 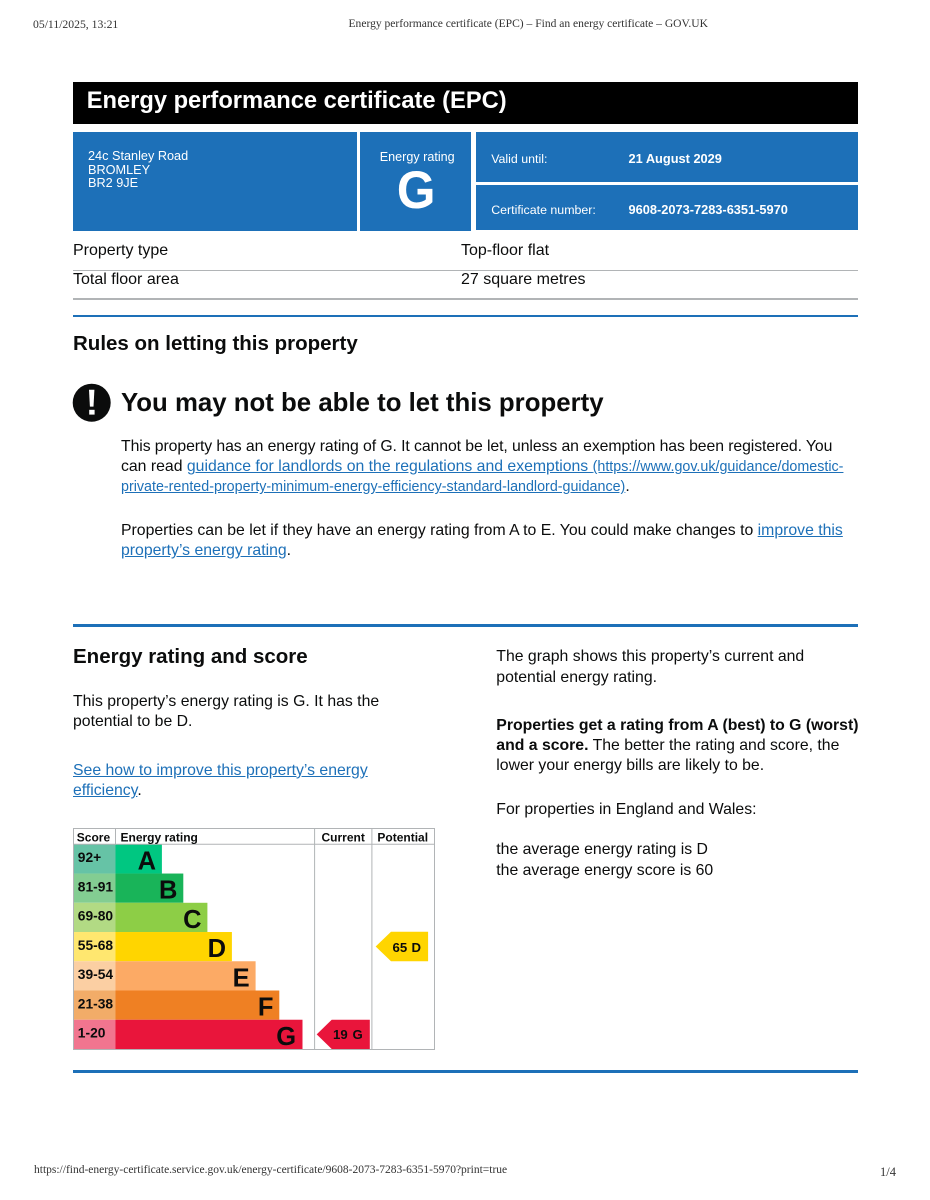 What do you see at coordinates (266, 1008) in the screenshot?
I see `svg-text: F` at bounding box center [266, 1008].